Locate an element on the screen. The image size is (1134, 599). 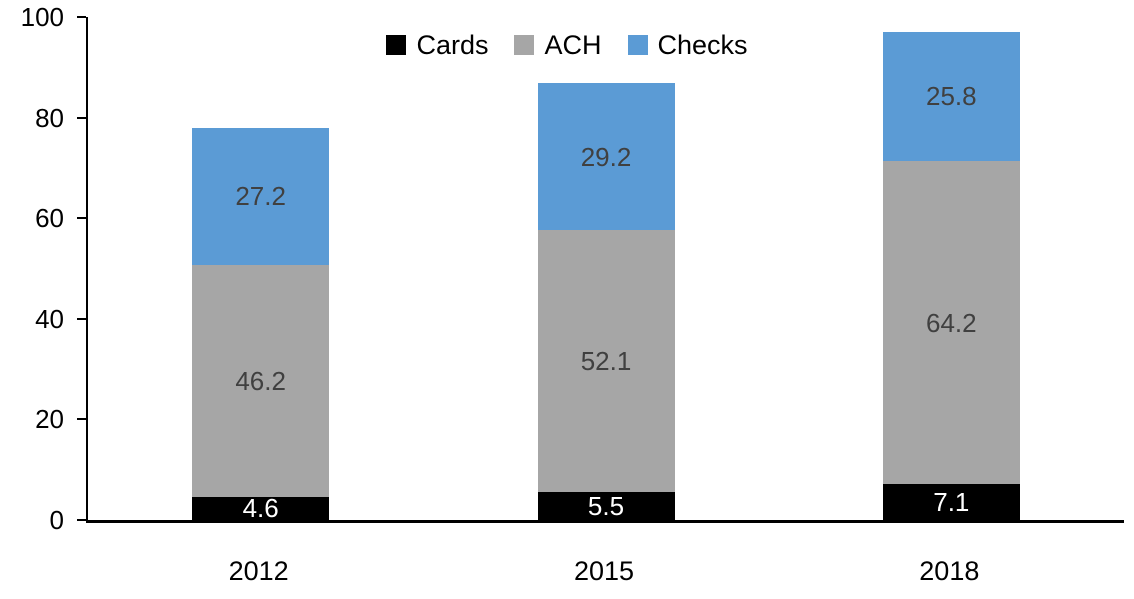
legend-label-checks: Checks is located at coordinates (702, 45).